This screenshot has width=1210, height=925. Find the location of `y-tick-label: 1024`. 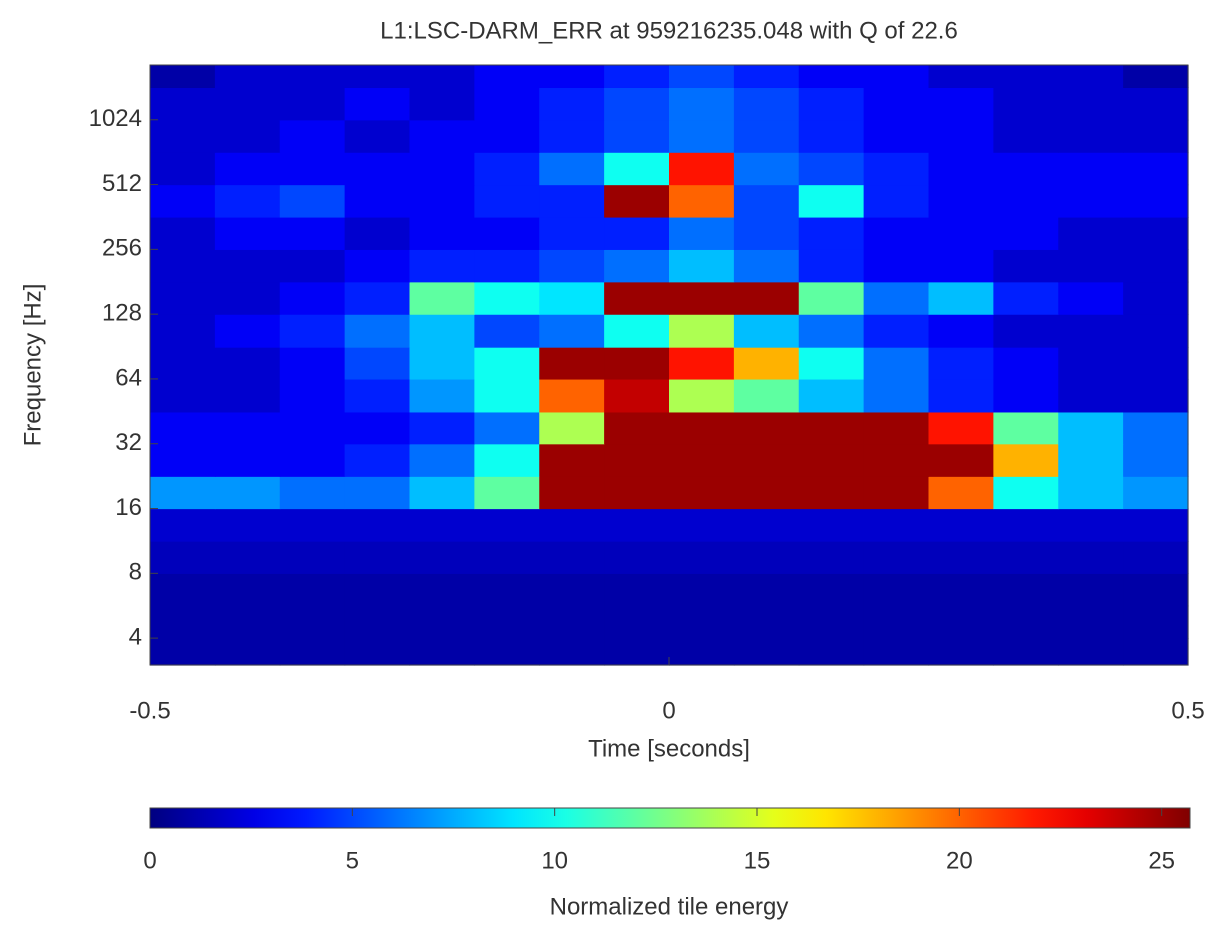

y-tick-label: 1024 is located at coordinates (115, 118).